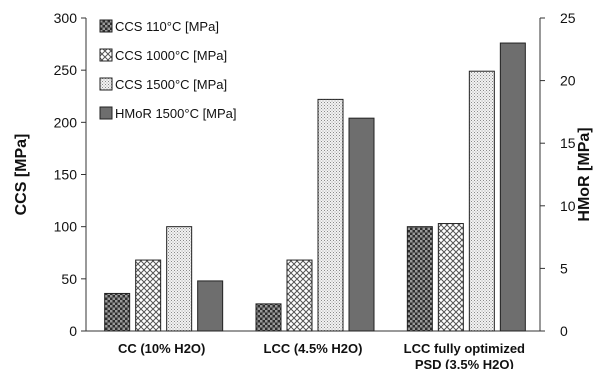 This screenshot has height=369, width=601. Describe the element at coordinates (584, 174) in the screenshot. I see `right-y-axis-label: HMoR [MPa]` at that location.